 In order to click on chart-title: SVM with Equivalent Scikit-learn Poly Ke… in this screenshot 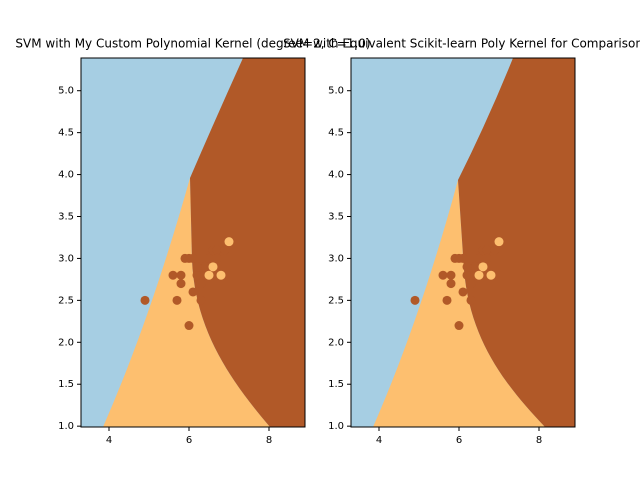, I will do `click(461, 44)`.